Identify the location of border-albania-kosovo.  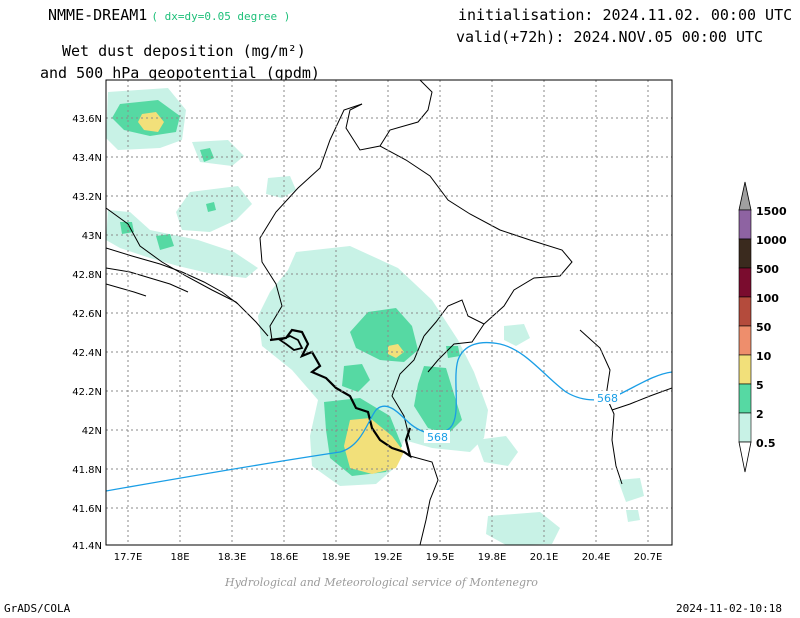
(456, 348).